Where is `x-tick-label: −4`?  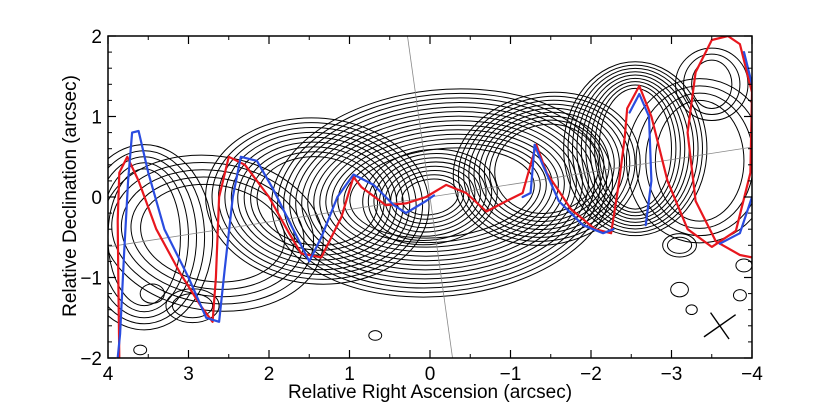 x-tick-label: −4 is located at coordinates (752, 374).